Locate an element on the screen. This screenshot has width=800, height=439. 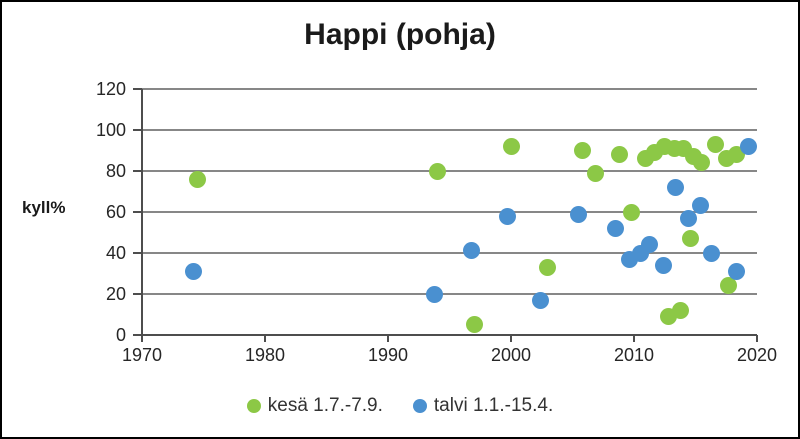
x-tick-label-2000: 2000 is located at coordinates (511, 355).